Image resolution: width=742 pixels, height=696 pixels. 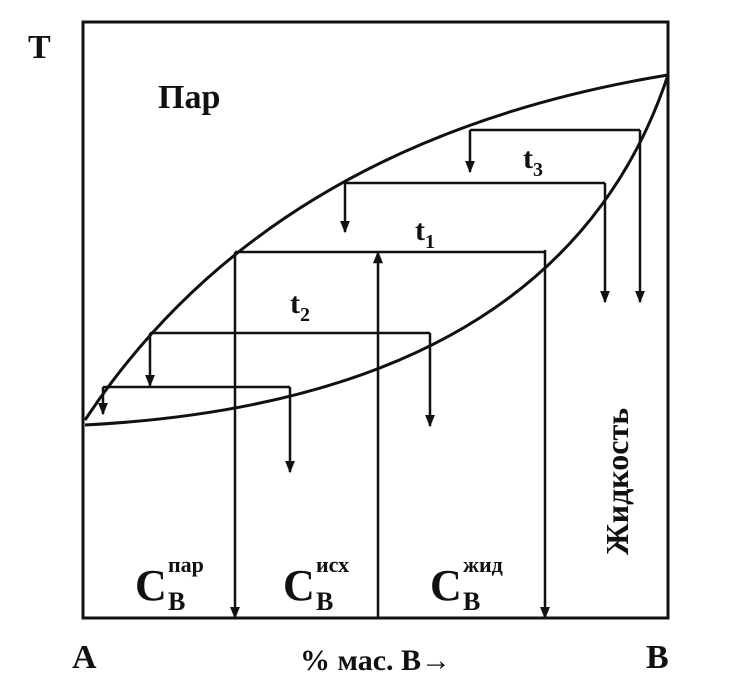 What do you see at coordinates (186, 564) in the screenshot?
I see `label-part: пар` at bounding box center [186, 564].